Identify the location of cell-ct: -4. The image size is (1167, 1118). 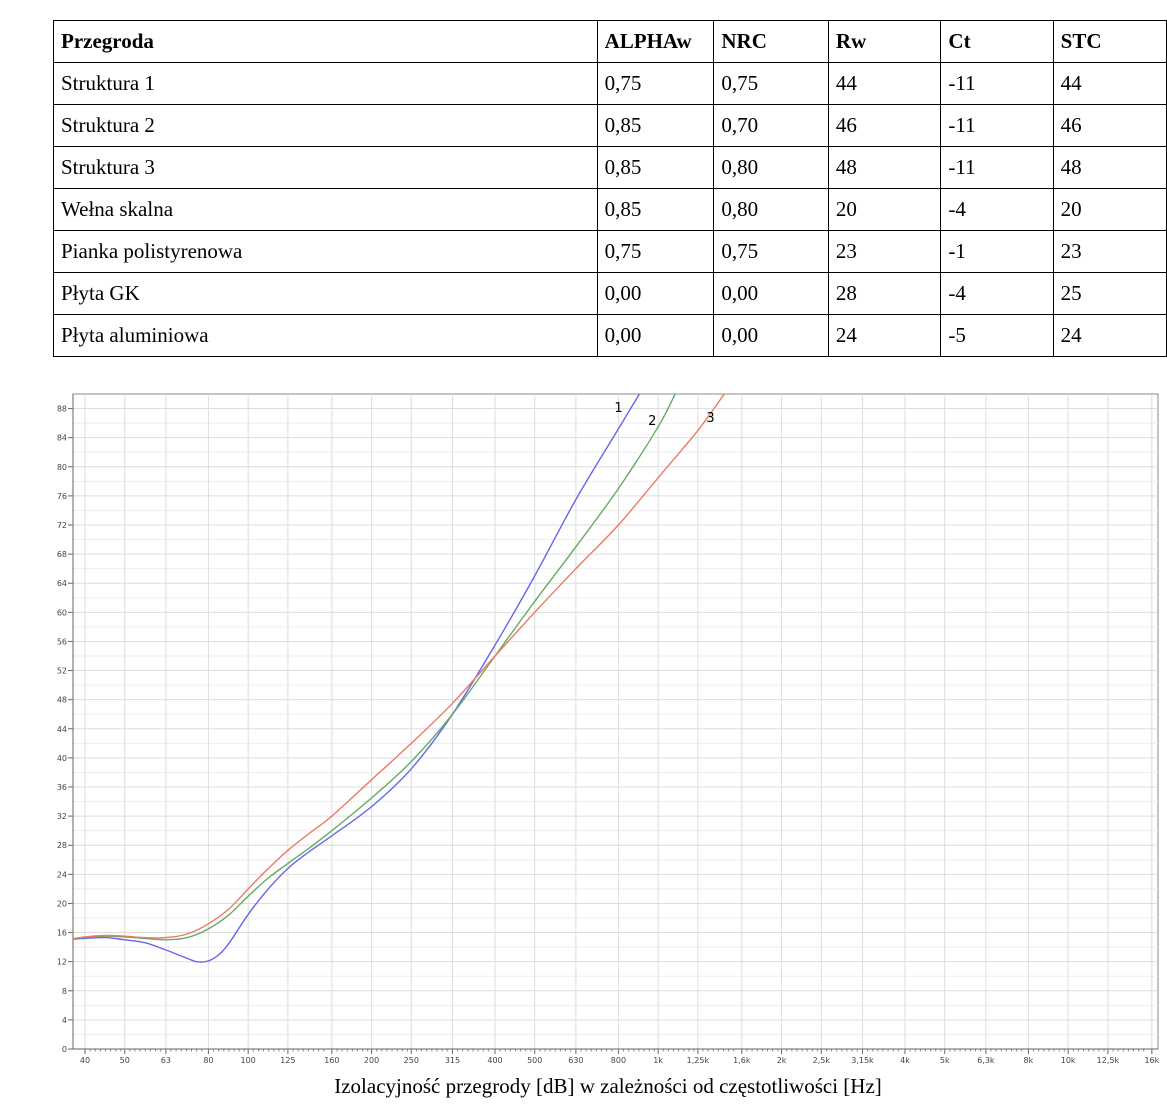
(997, 209).